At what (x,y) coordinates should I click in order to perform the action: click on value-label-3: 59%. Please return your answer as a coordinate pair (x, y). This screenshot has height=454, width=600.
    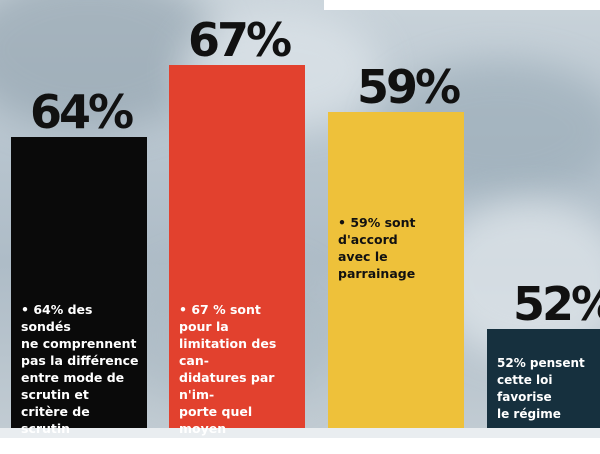
    Looking at the image, I should click on (409, 87).